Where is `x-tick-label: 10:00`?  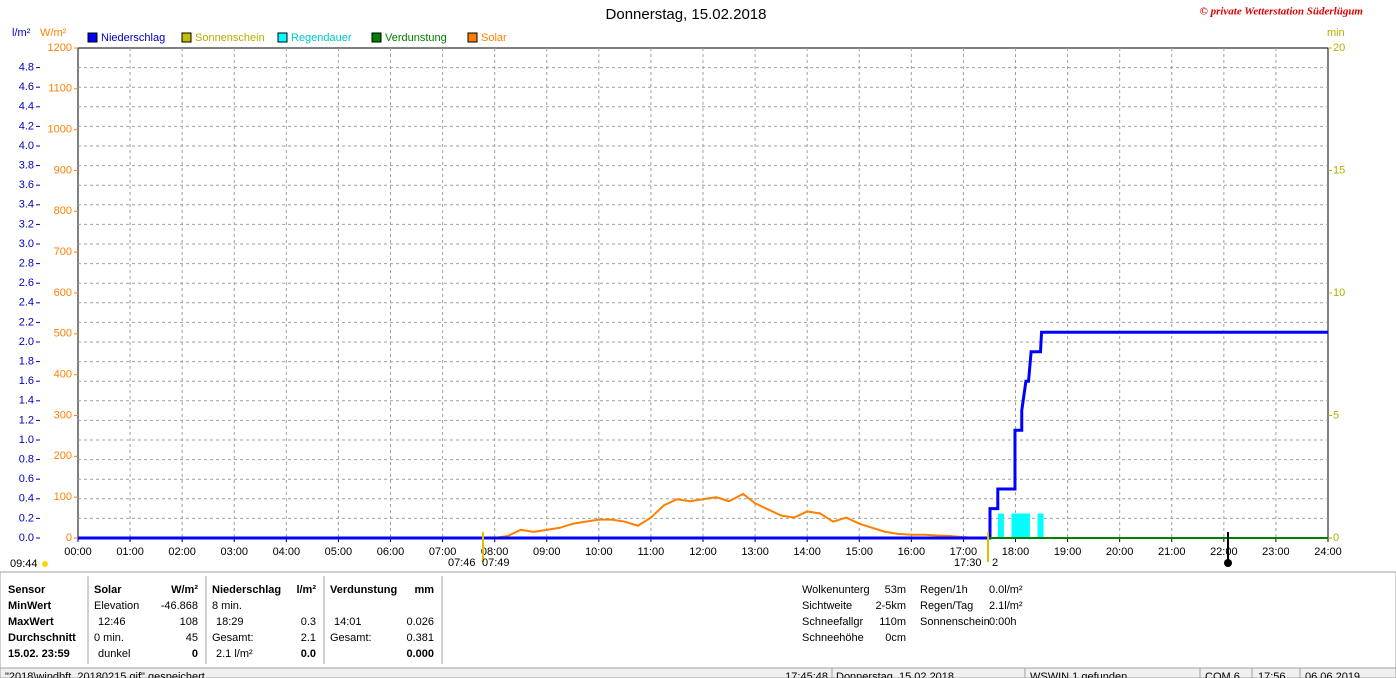 x-tick-label: 10:00 is located at coordinates (599, 552).